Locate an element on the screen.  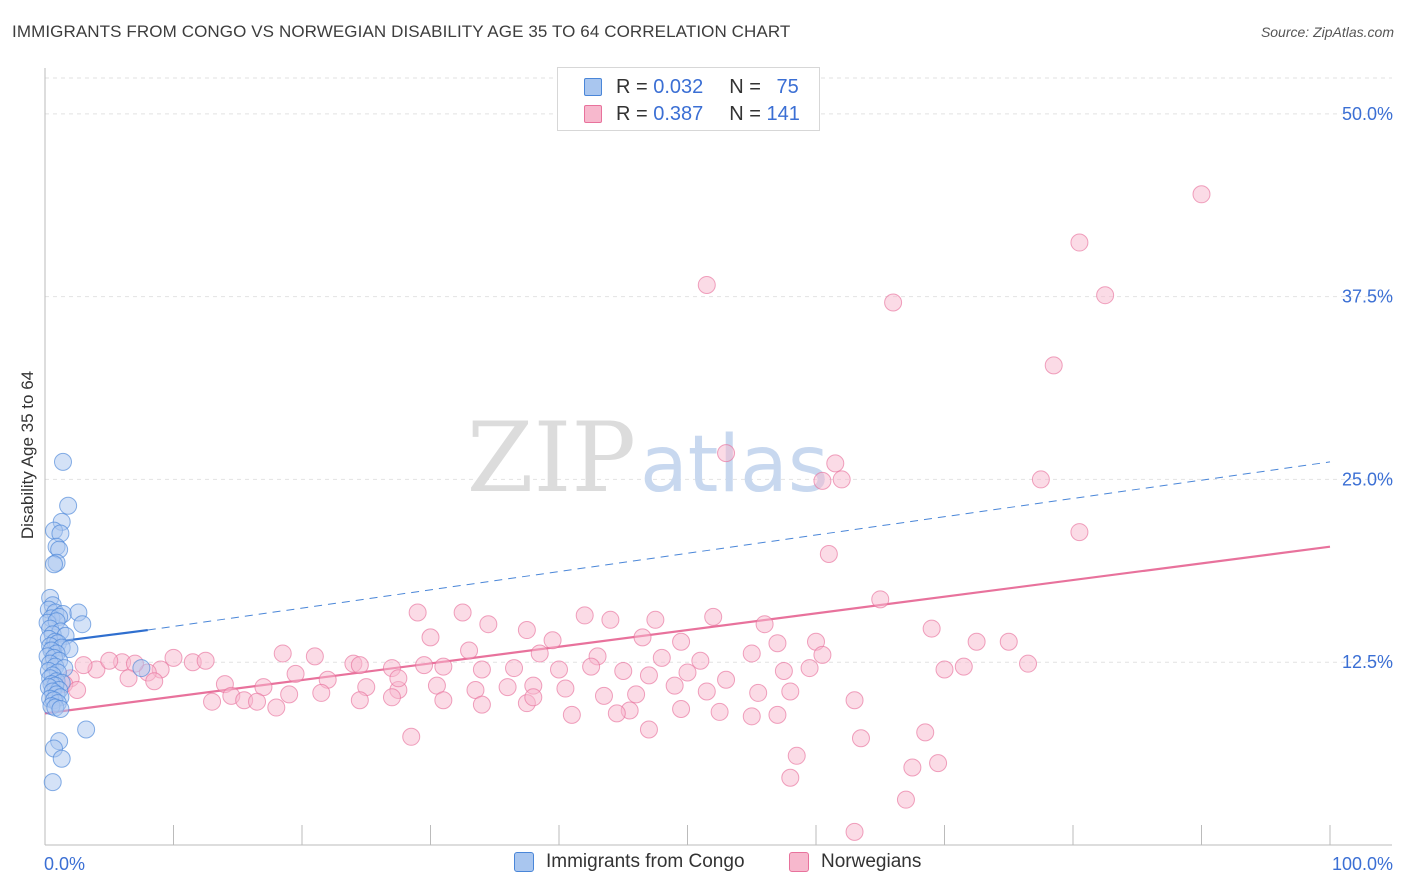
legend-swatch-congo is located at coordinates (593, 87).